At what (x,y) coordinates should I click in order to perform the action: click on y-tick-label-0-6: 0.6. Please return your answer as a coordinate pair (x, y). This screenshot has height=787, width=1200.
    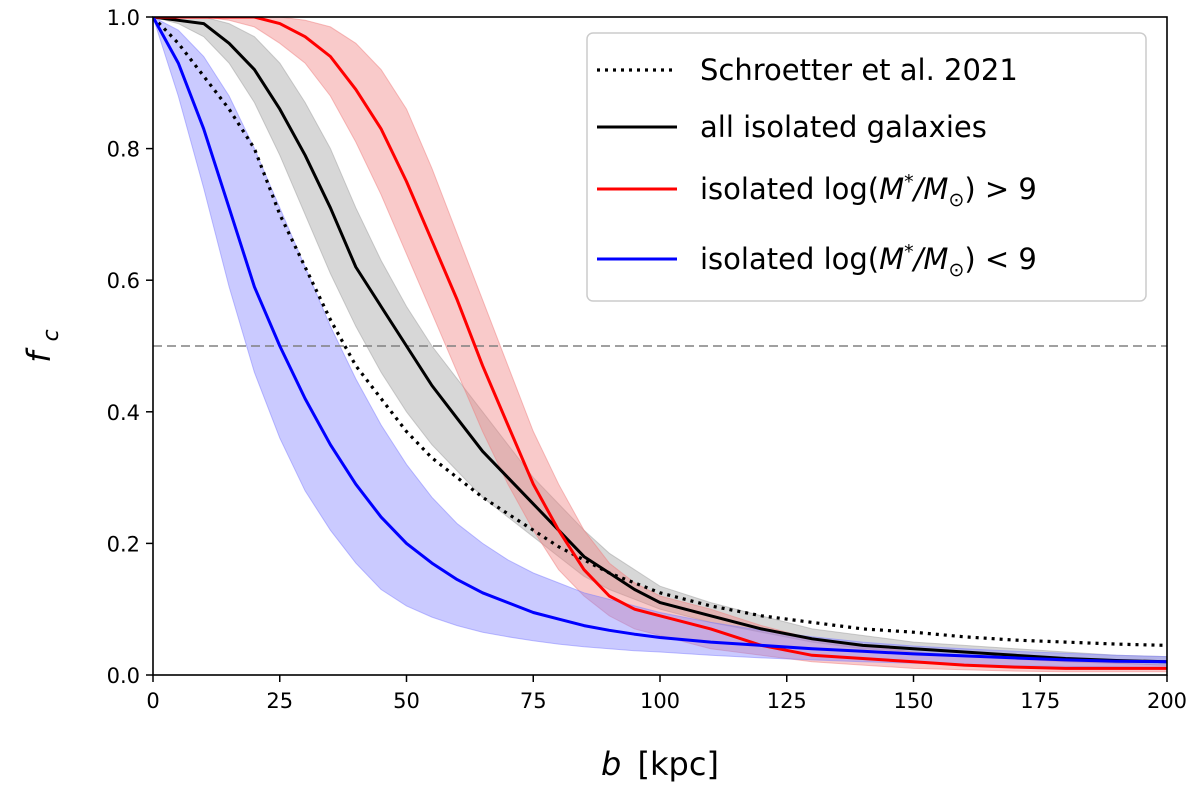
    Looking at the image, I should click on (123, 281).